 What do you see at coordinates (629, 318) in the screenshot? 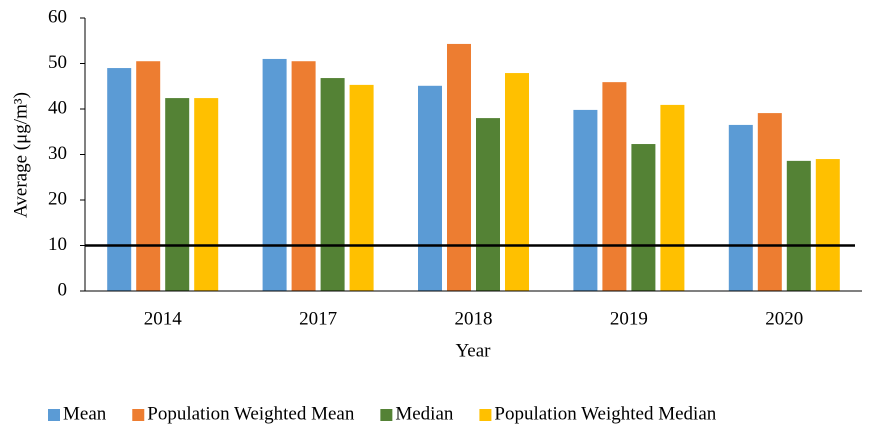
I see `x-tick-label: 2019` at bounding box center [629, 318].